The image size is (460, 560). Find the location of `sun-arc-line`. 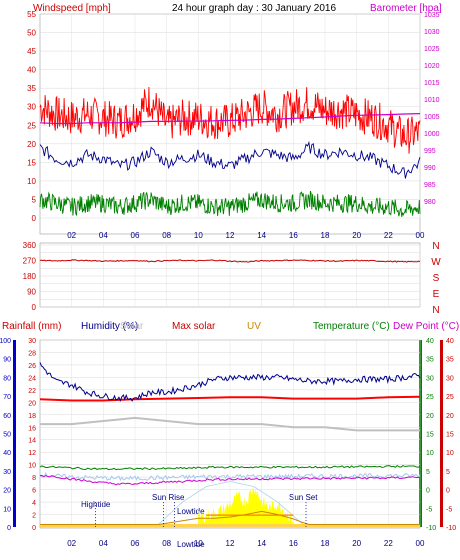

sun-arc-line is located at coordinates (231, 504).